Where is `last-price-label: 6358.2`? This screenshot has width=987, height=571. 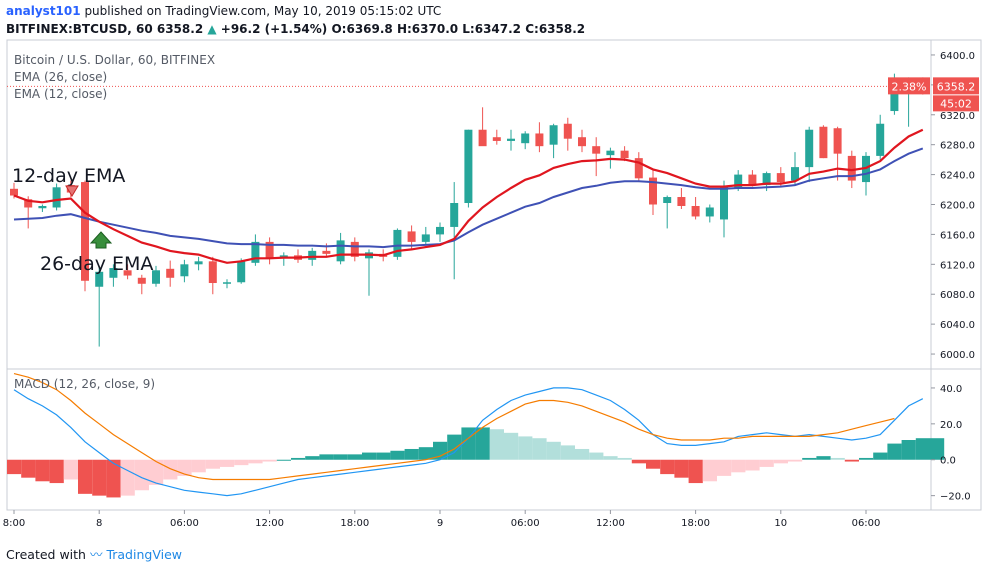 last-price-label: 6358.2 is located at coordinates (956, 86).